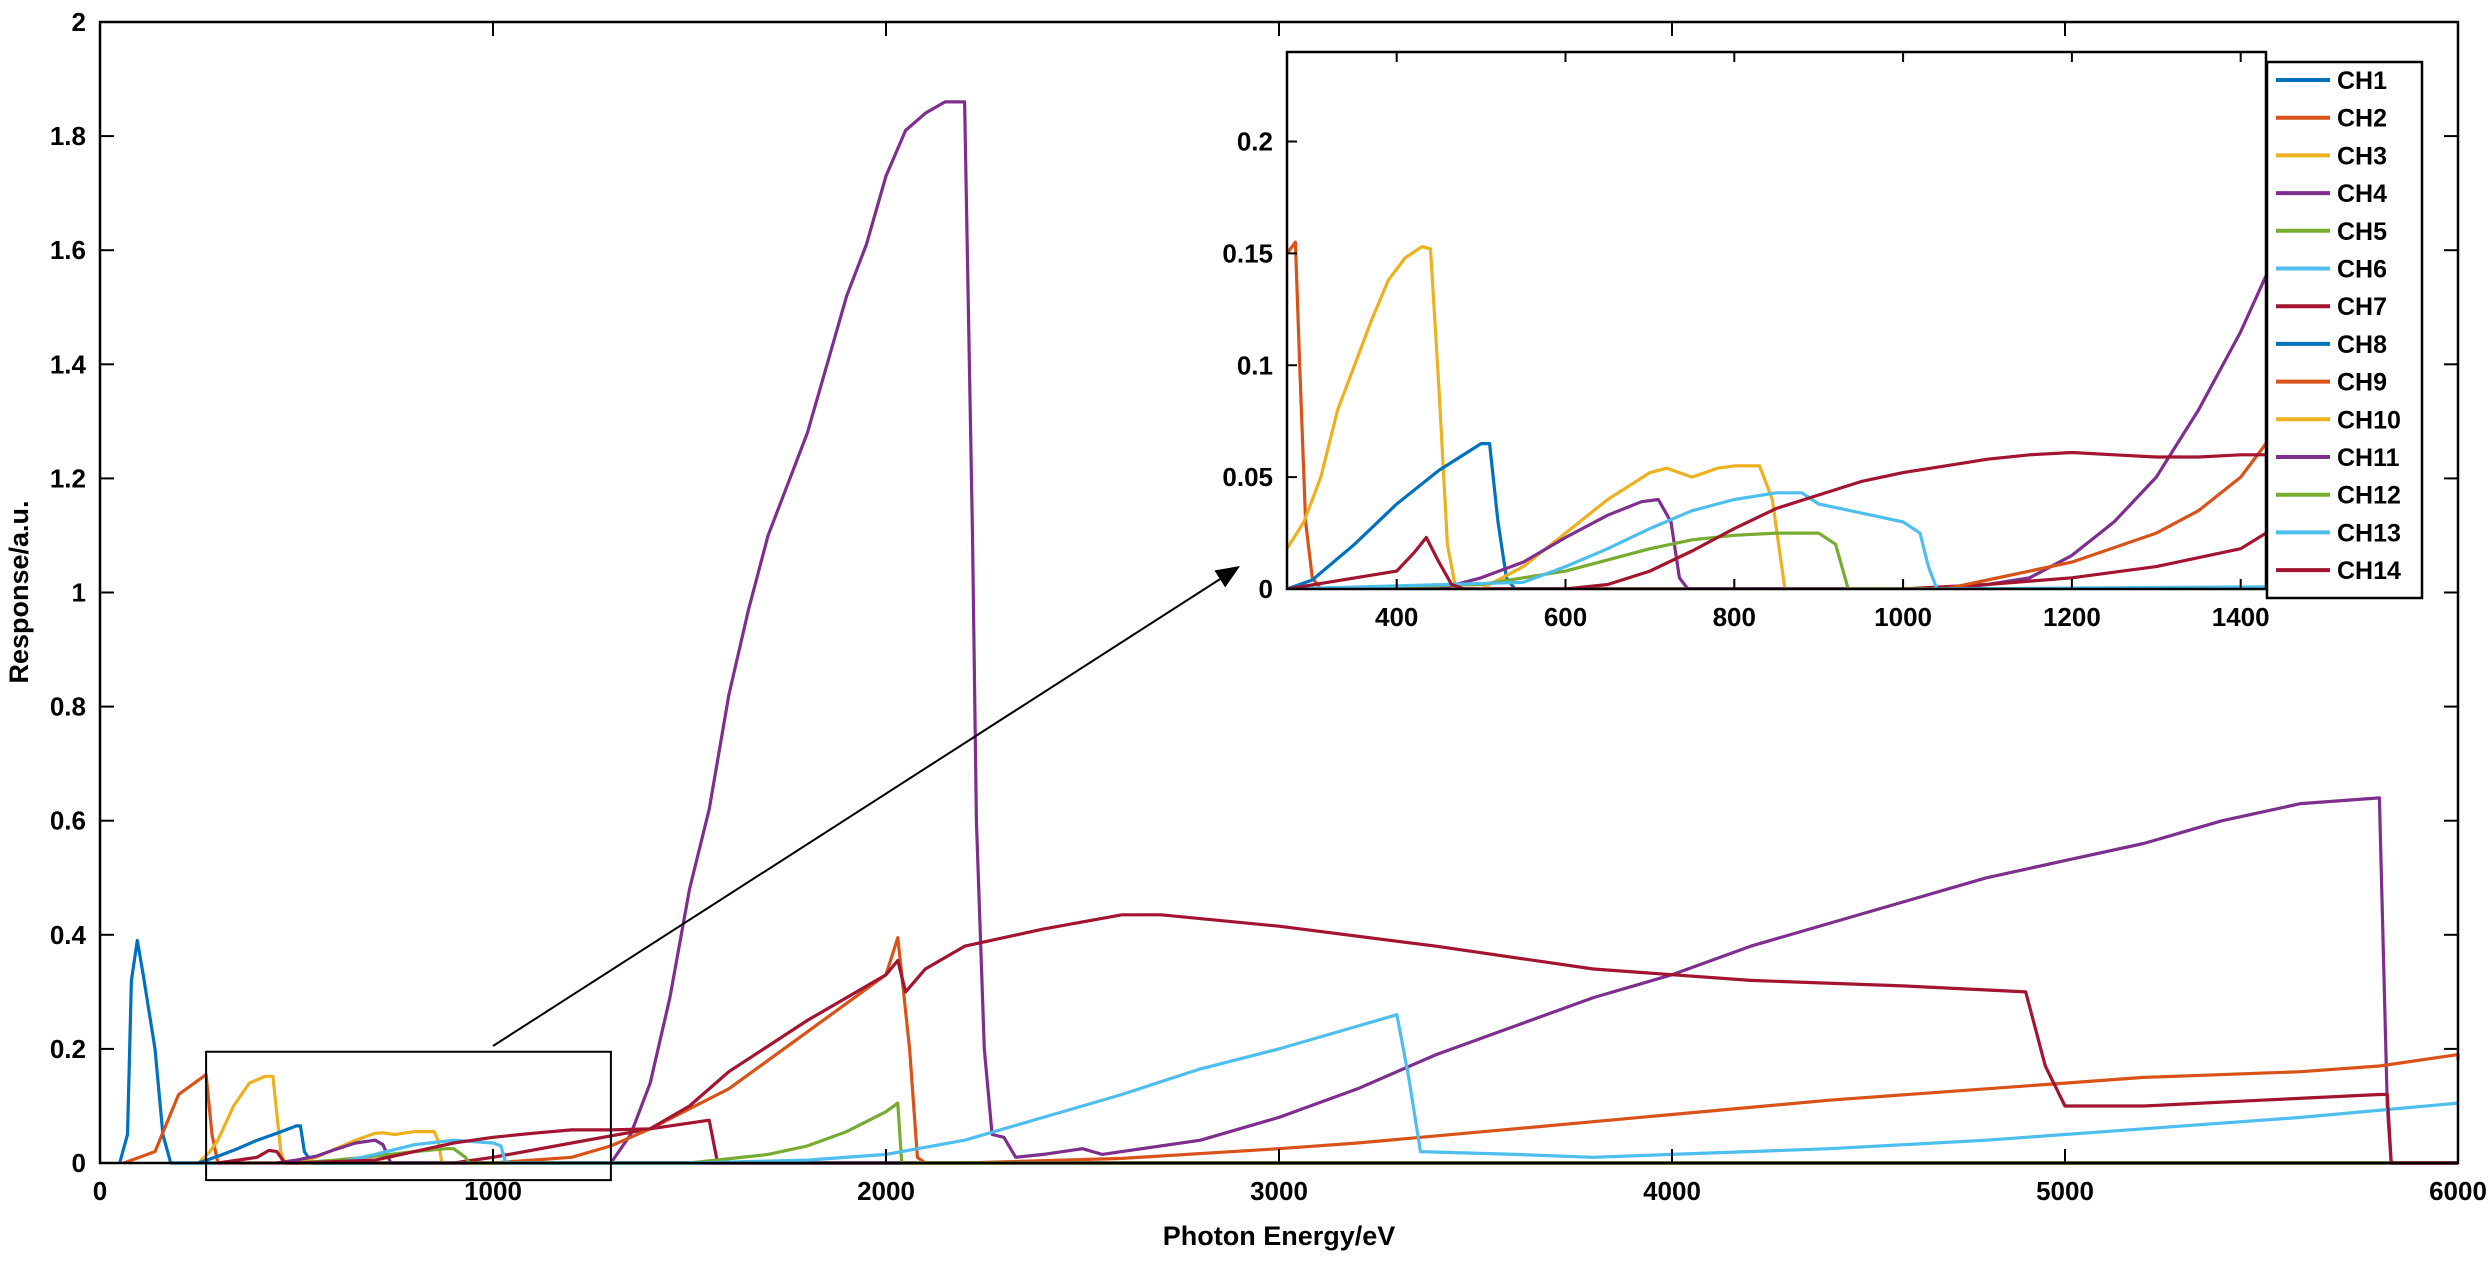  Describe the element at coordinates (100, 1191) in the screenshot. I see `main-x-tick-label: 0` at that location.